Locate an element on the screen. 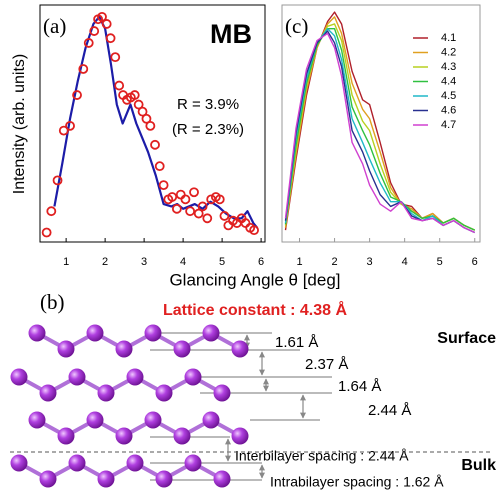  panel-label: (c) is located at coordinates (296, 26).